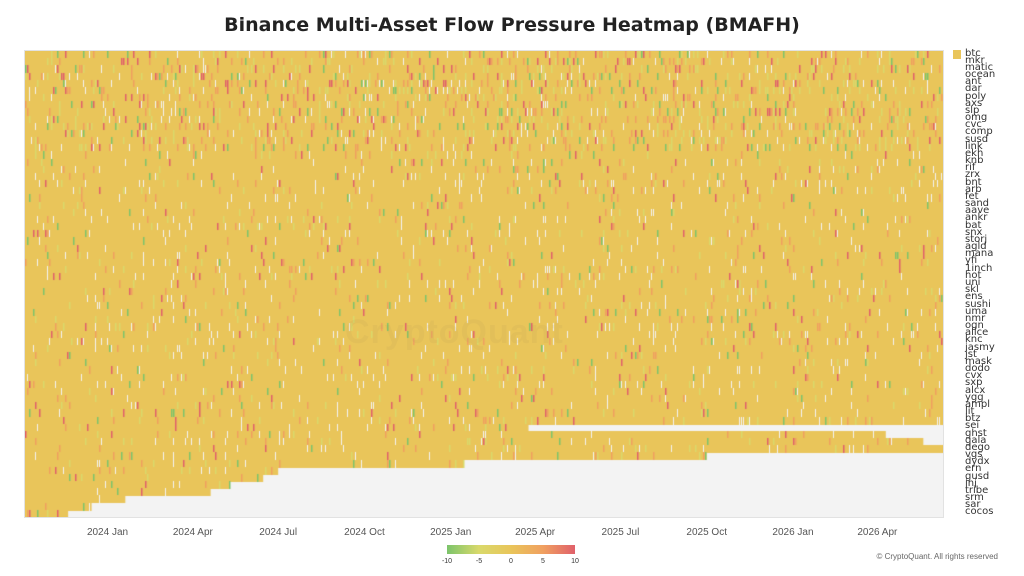 This screenshot has width=1024, height=576. What do you see at coordinates (979, 268) in the screenshot?
I see `y-tick-label: 1inch` at bounding box center [979, 268].